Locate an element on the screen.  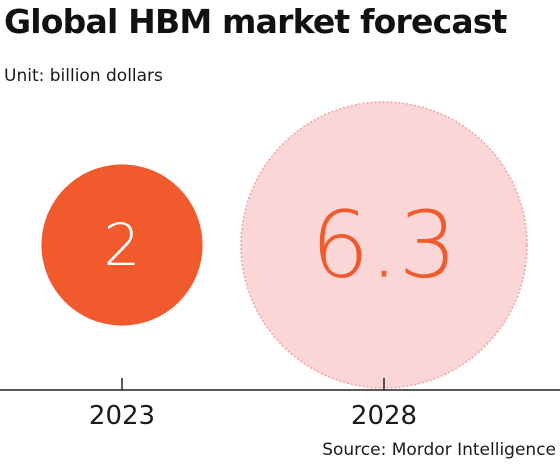
bubble-2023 is located at coordinates (122, 245).